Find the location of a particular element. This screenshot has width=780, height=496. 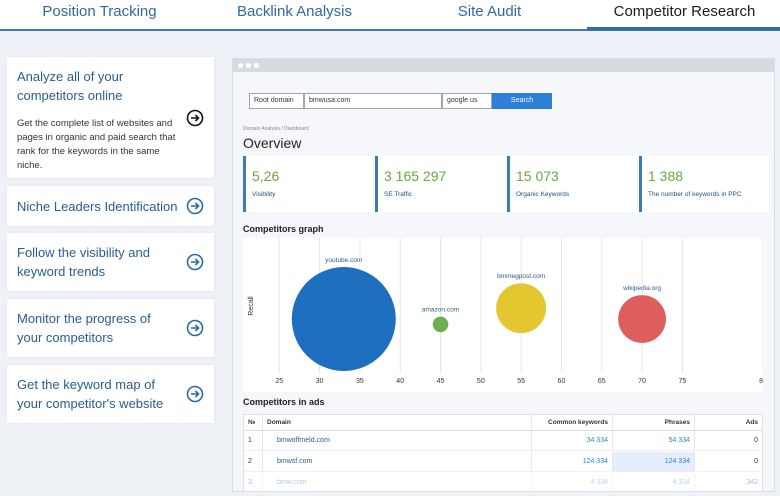

table-cell: 2 is located at coordinates (253, 462).